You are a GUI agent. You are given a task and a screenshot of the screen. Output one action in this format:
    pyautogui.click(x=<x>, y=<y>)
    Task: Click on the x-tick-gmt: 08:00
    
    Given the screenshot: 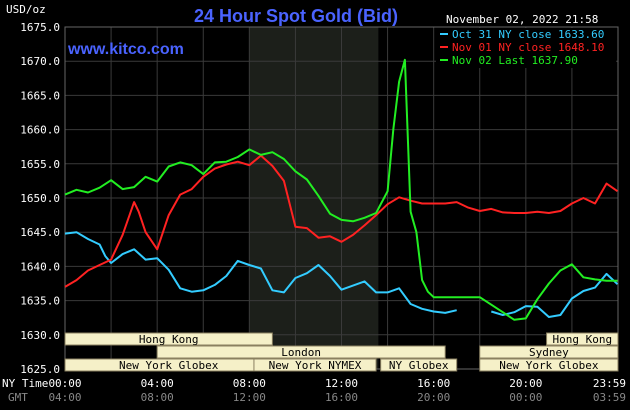 What is the action you would take?
    pyautogui.click(x=157, y=397)
    